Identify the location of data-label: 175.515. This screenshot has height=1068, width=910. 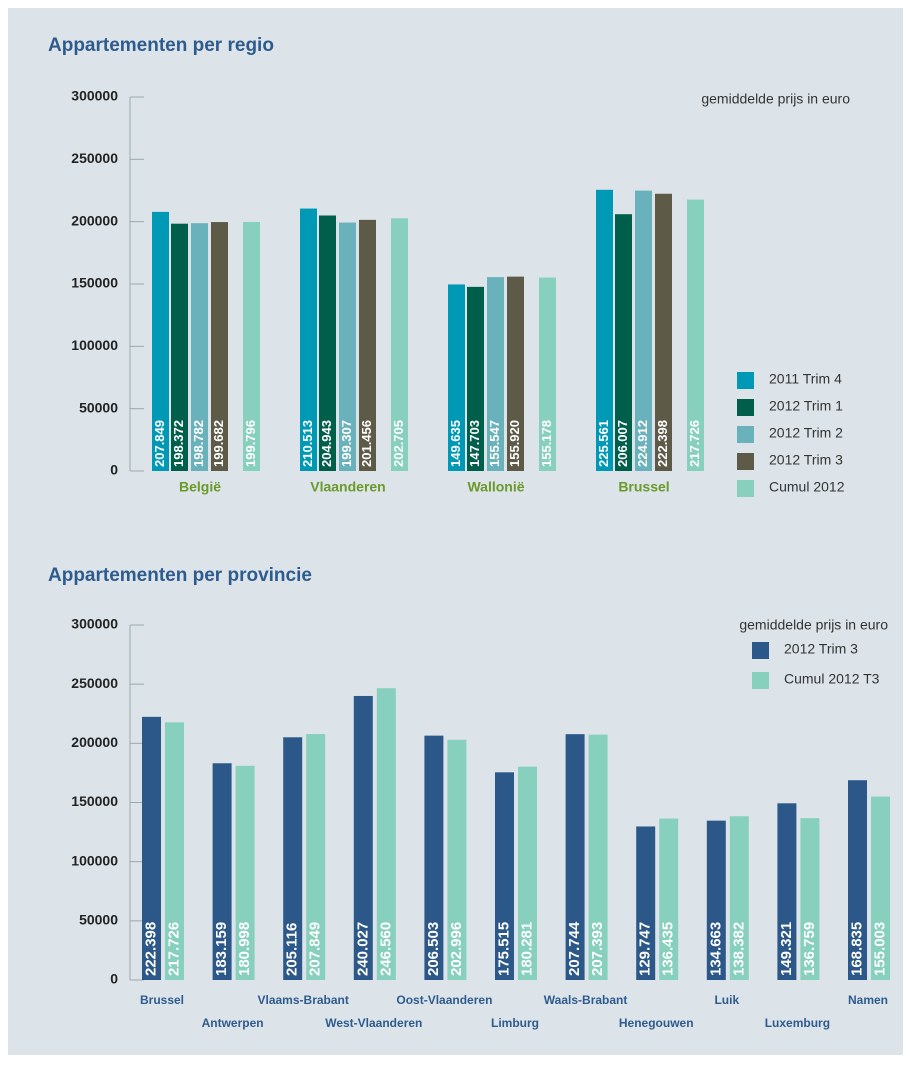
(503, 949).